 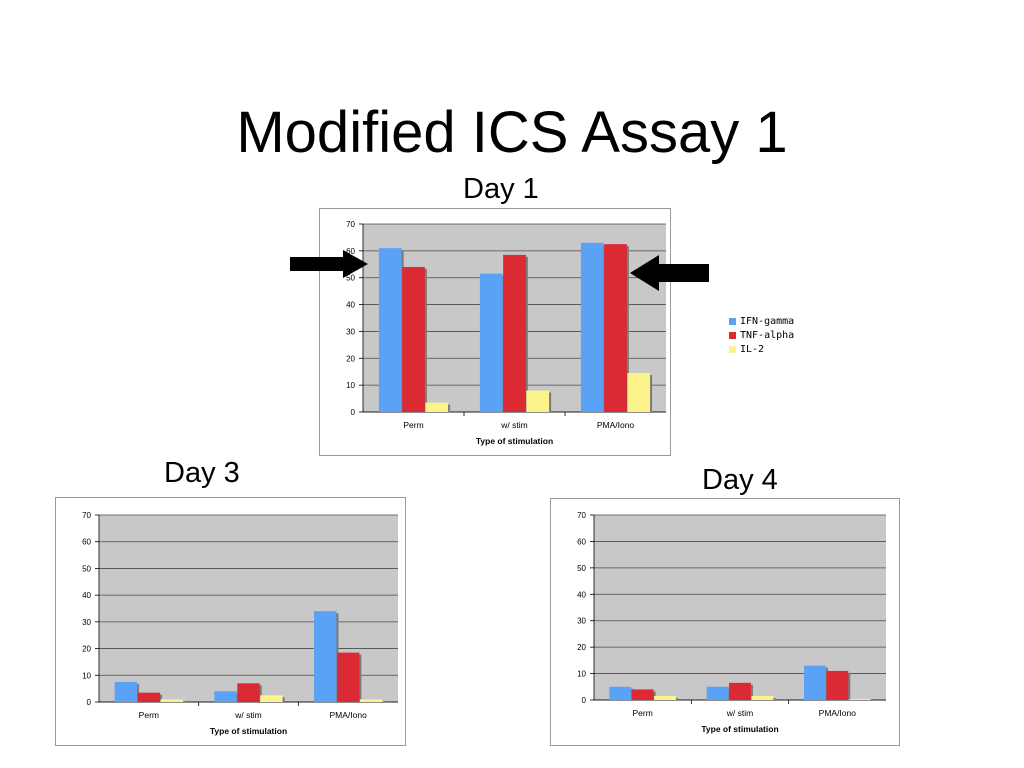 What do you see at coordinates (767, 321) in the screenshot?
I see `legend-label-ifn-gamma: IFN-gamma` at bounding box center [767, 321].